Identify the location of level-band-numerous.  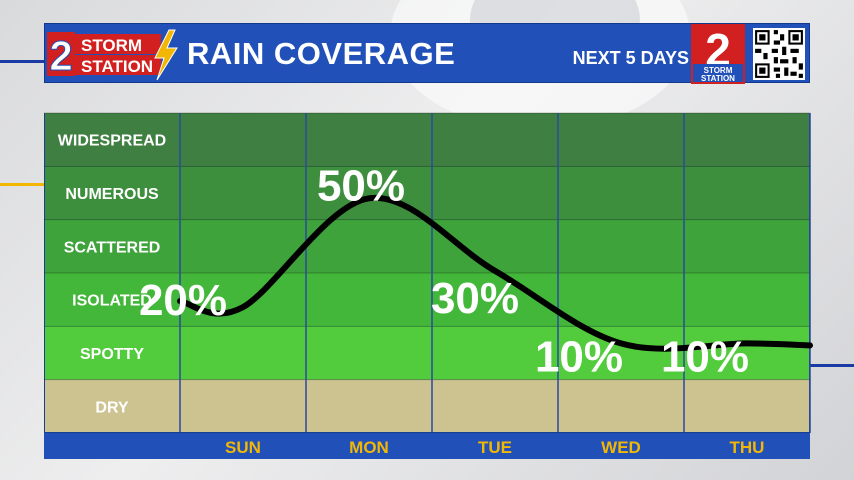
(427, 193).